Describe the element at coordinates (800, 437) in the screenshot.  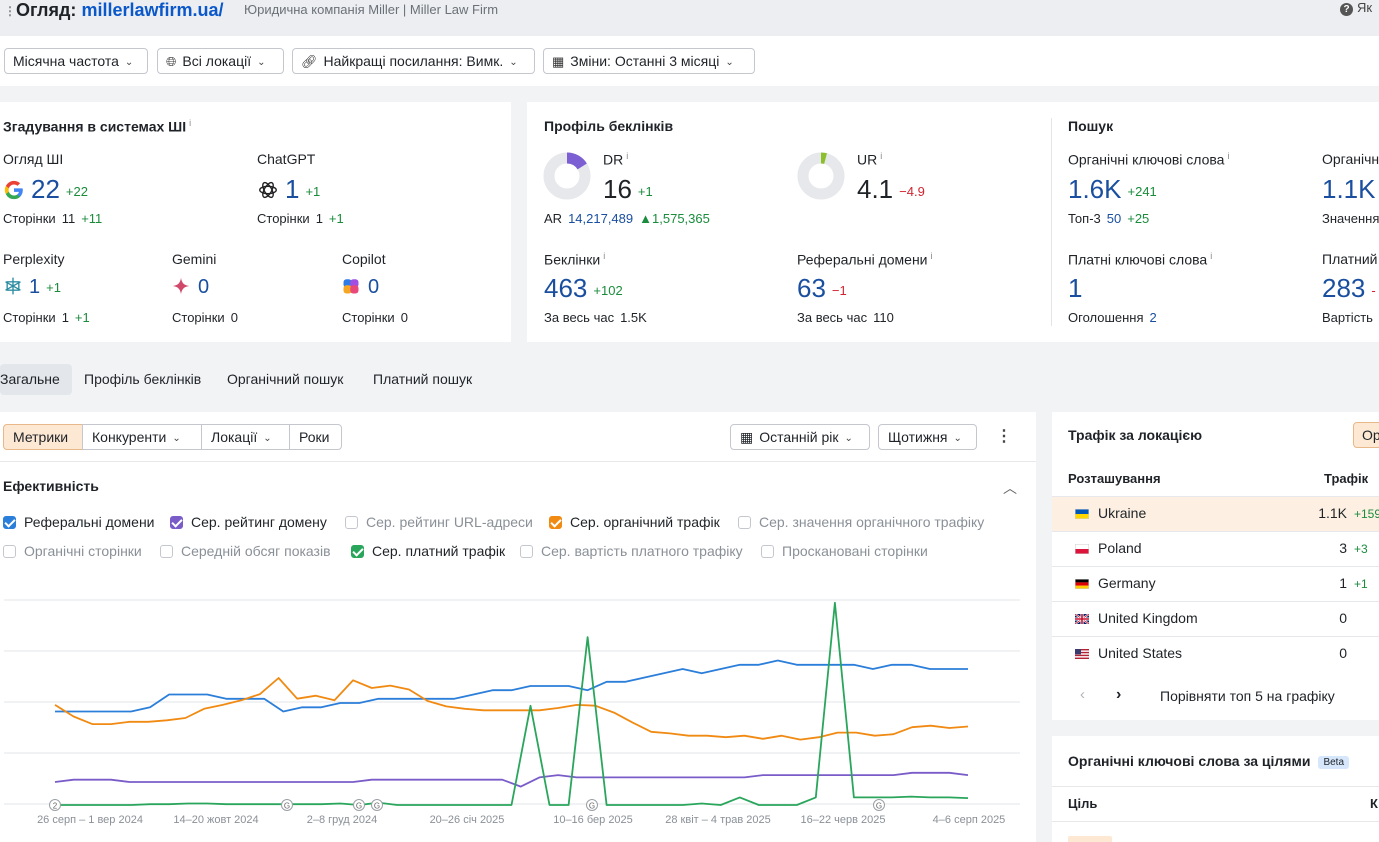
I see `period-dropdown: ▦ Останній рік ⌄` at that location.